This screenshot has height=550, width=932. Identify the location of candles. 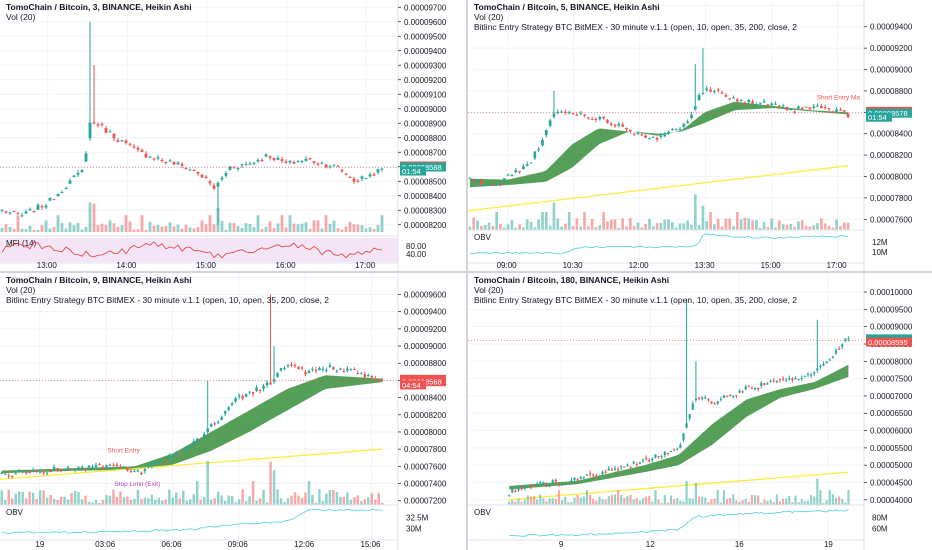
(659, 117).